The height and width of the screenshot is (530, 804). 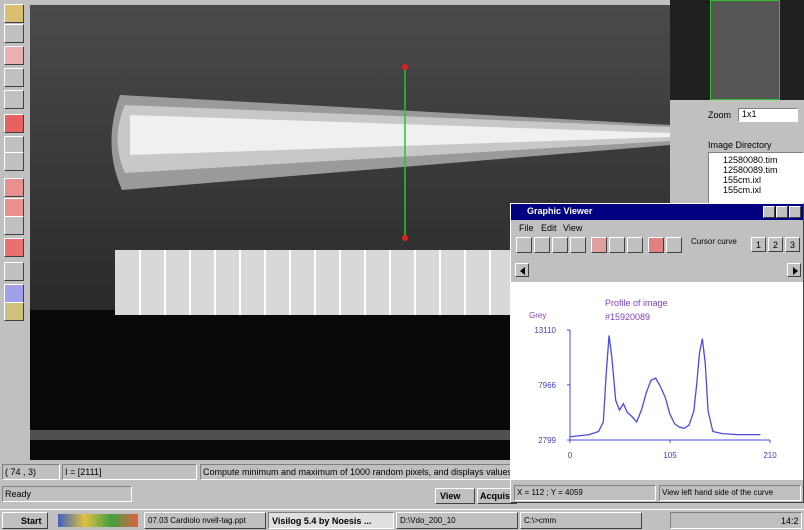 I want to click on left-toolbar, so click(x=14, y=232).